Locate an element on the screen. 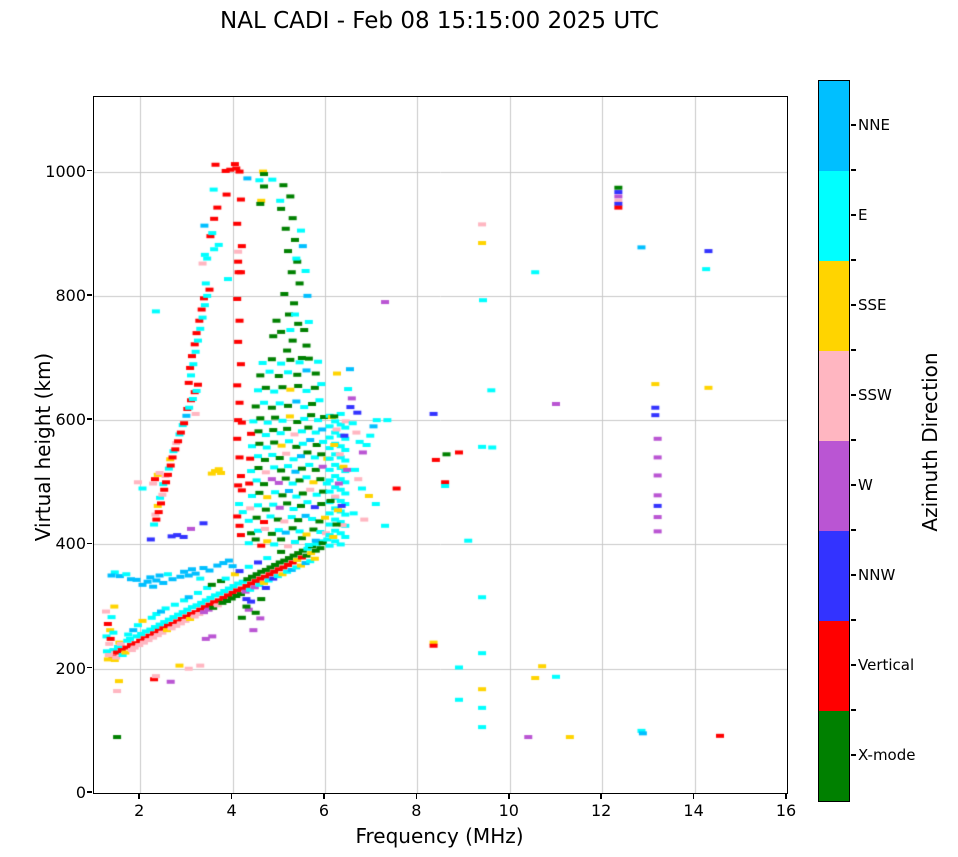 This screenshot has width=958, height=857. colorbar-label-ssw: SSW is located at coordinates (875, 395).